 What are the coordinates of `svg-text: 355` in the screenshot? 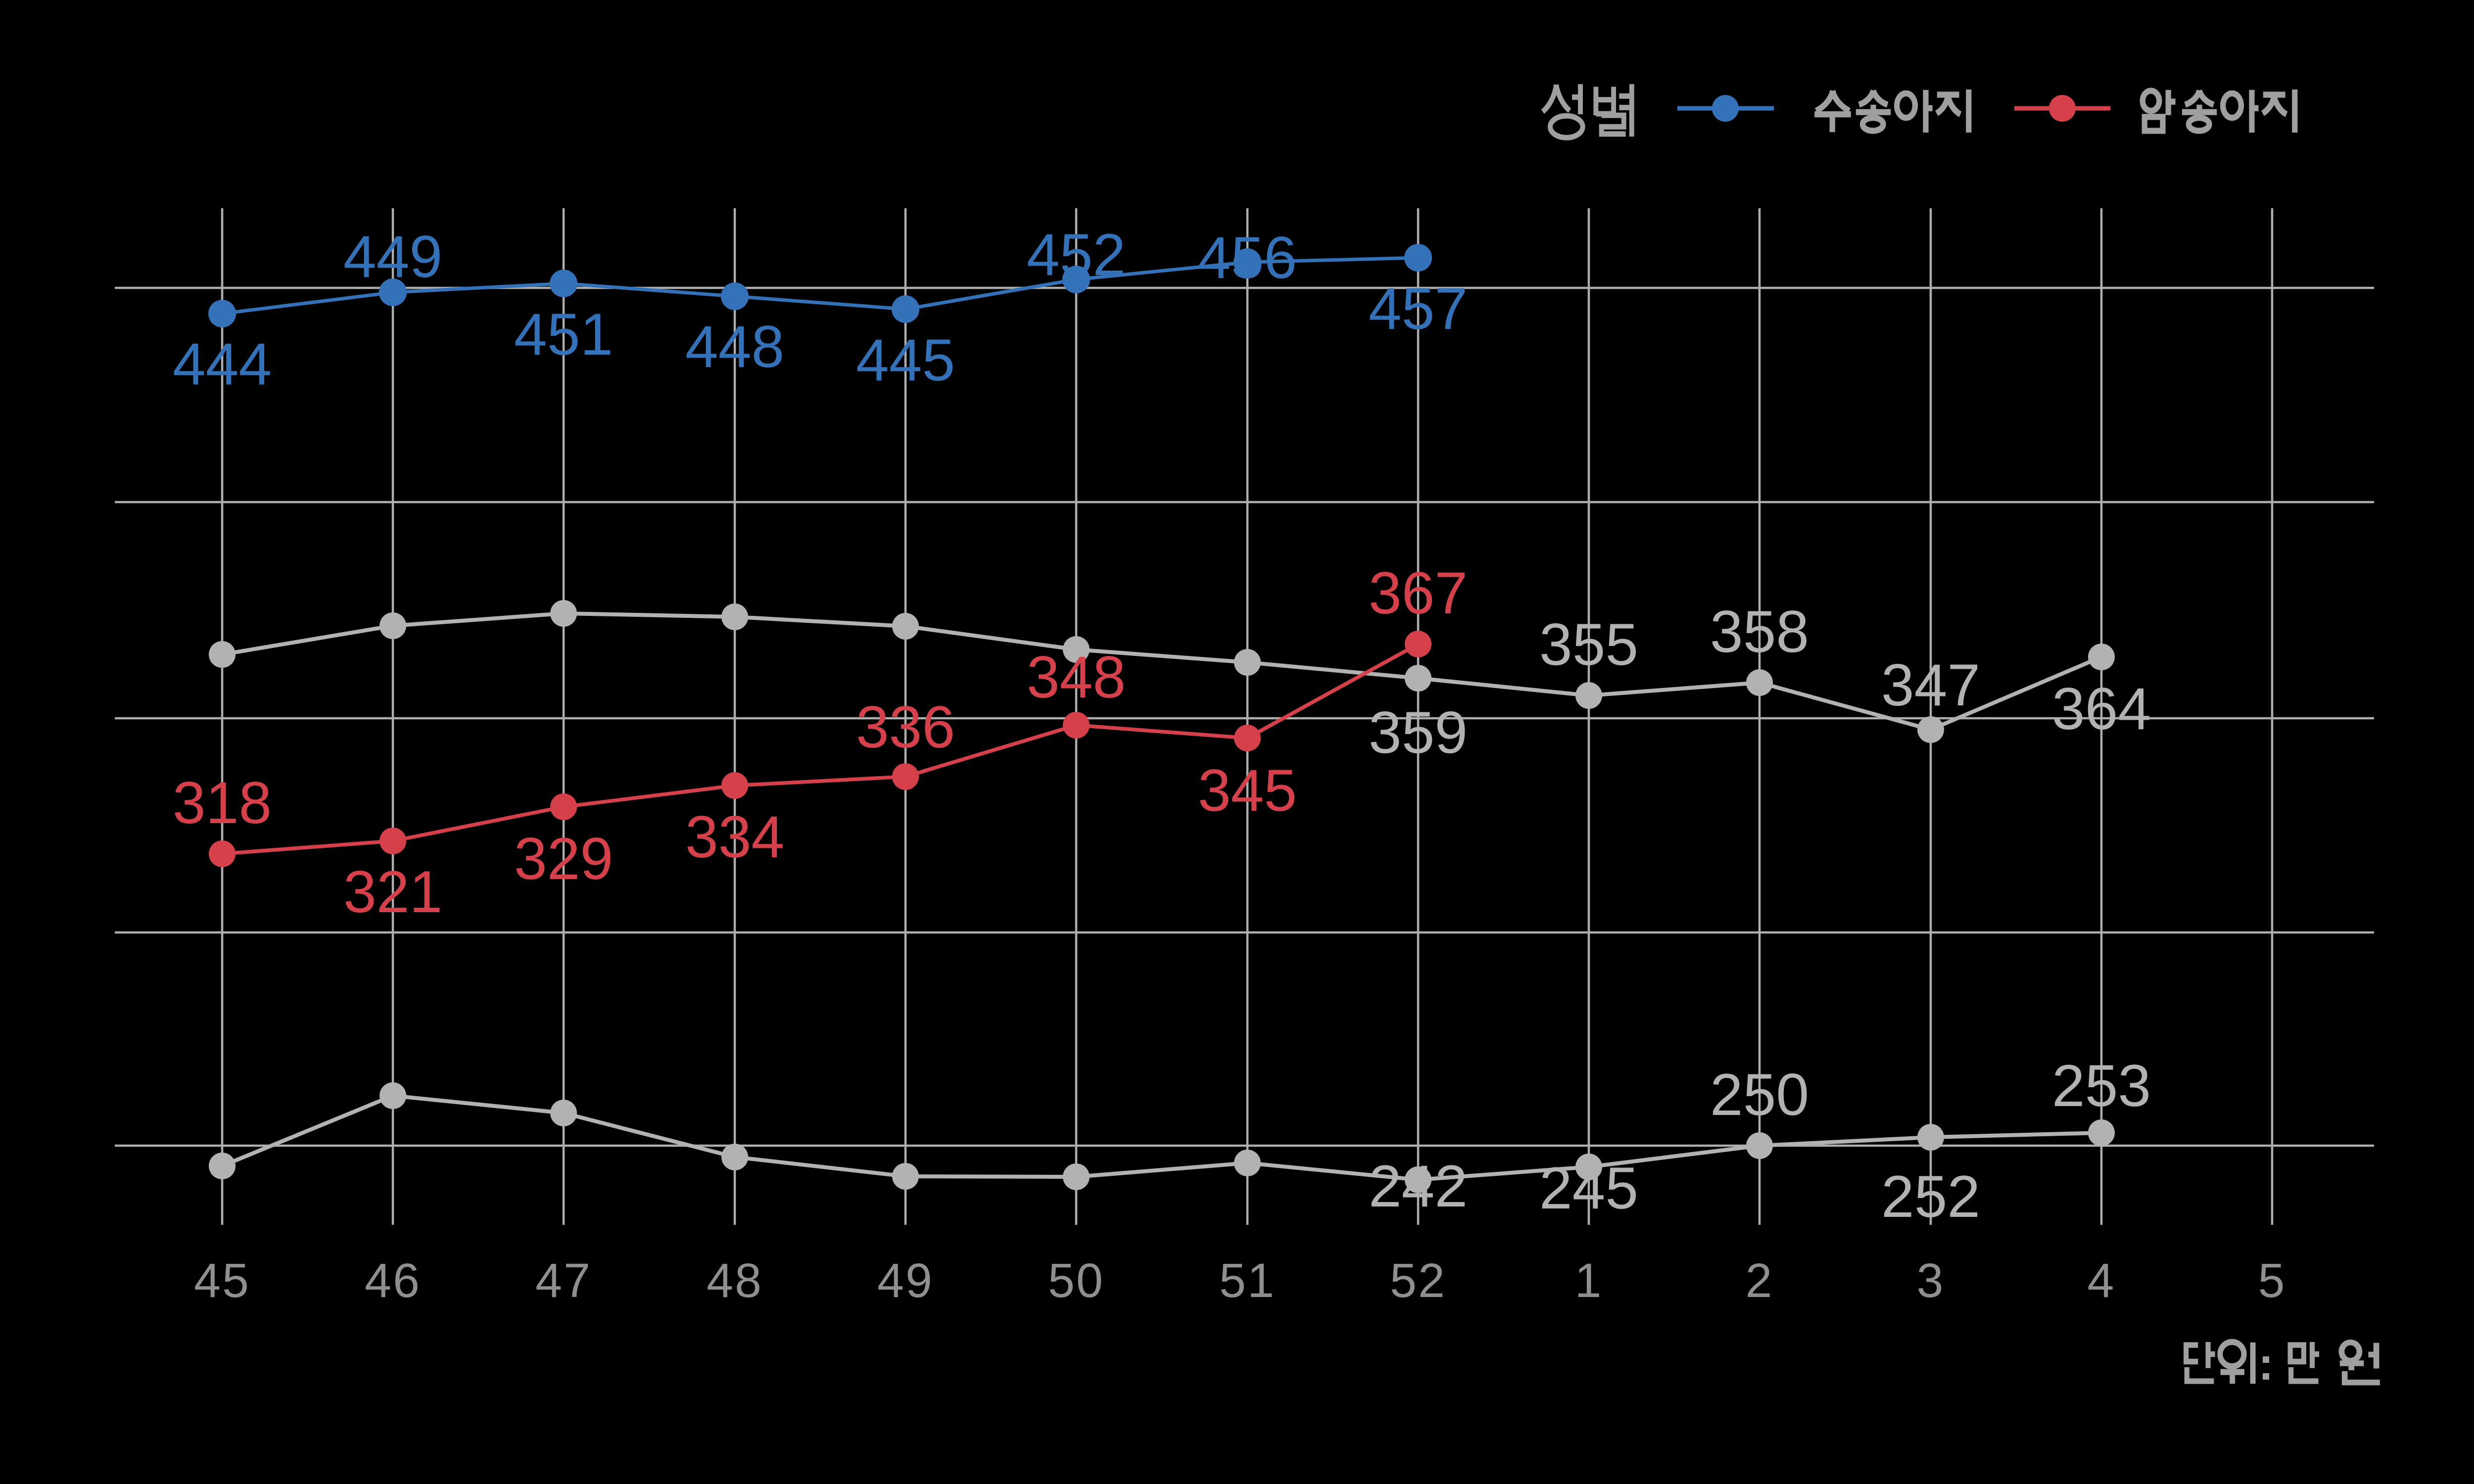 It's located at (1589, 644).